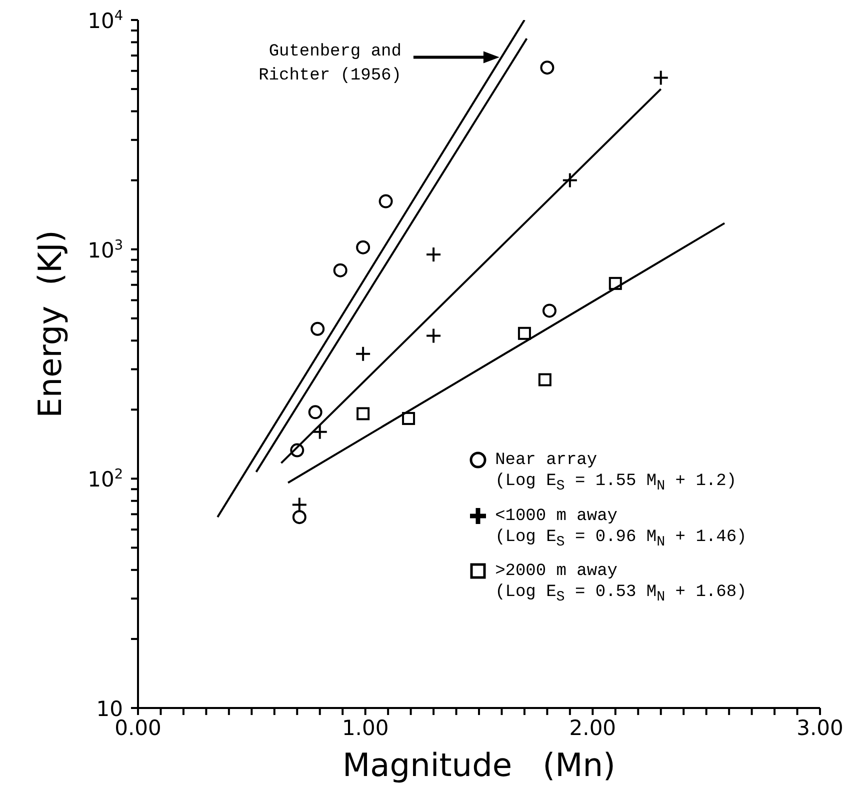 This screenshot has height=809, width=862. What do you see at coordinates (621, 529) in the screenshot?
I see `legend-label: <1000 m away (Log E$_{S}$ = 0.96 M$_{N}$ + 1.46)` at bounding box center [621, 529].